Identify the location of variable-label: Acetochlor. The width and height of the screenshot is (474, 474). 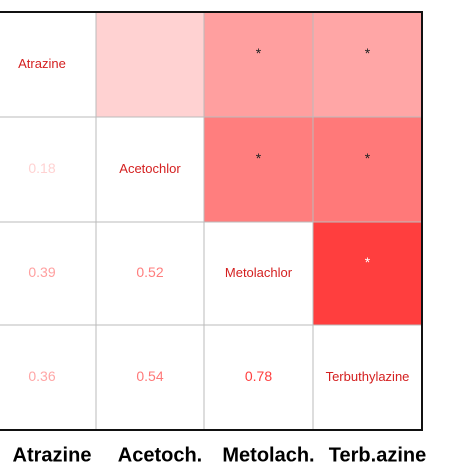
(150, 168).